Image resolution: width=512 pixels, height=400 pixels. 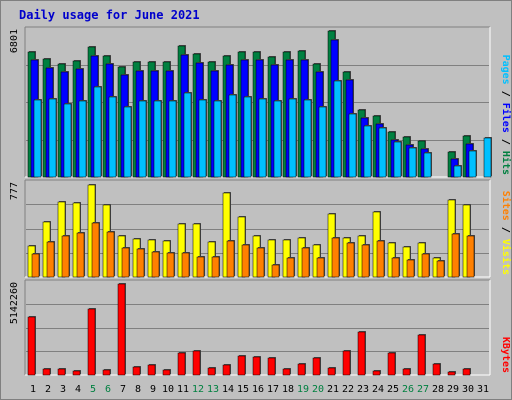 I want to click on x-tick-day-13: 13, so click(x=213, y=389).